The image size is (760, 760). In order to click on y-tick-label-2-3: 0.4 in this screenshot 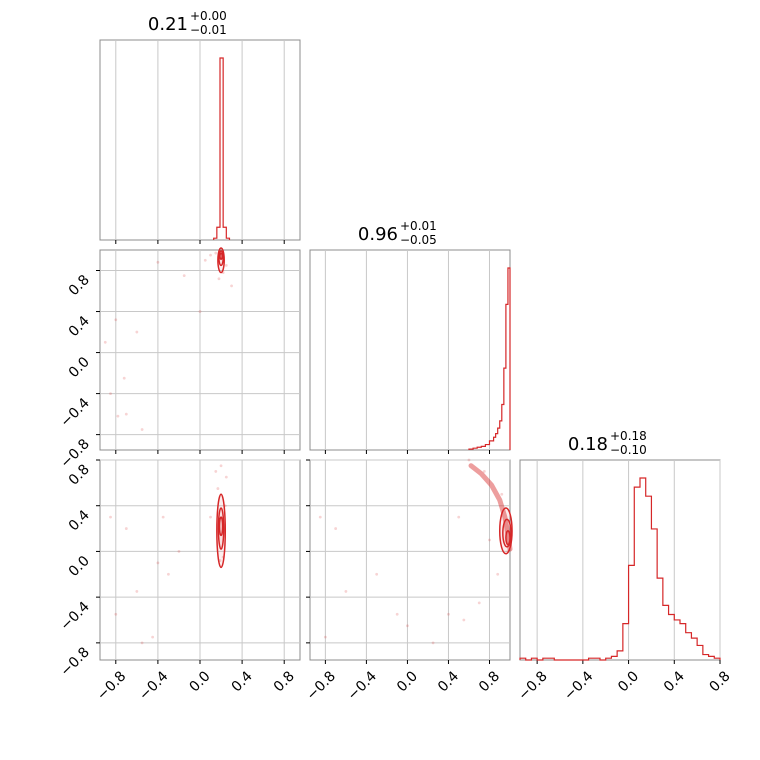, I will do `click(79, 520)`.